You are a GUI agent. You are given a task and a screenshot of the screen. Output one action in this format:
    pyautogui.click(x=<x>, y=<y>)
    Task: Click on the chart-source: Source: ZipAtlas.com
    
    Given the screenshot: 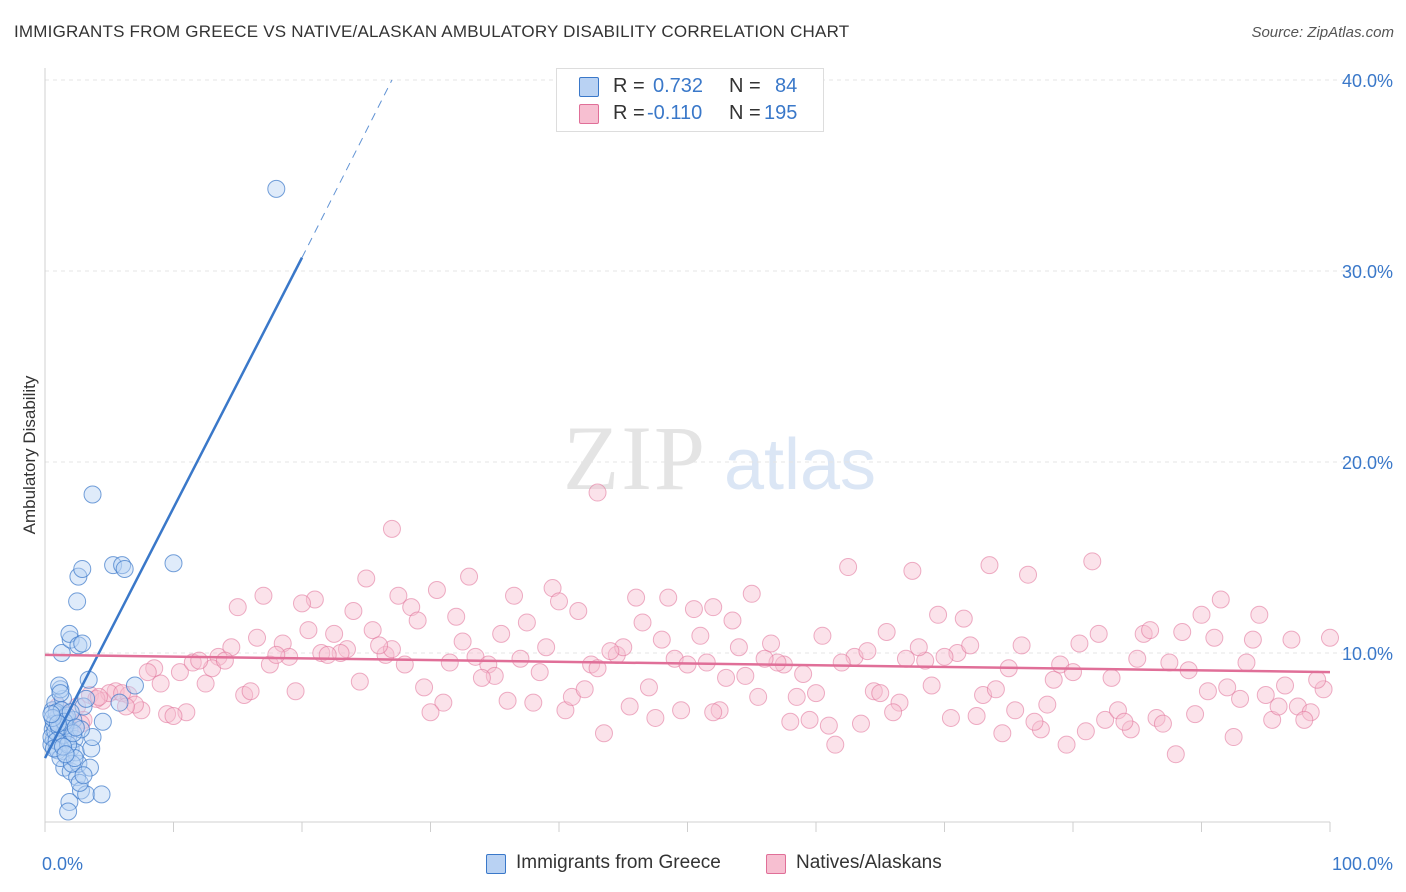 What is the action you would take?
    pyautogui.click(x=1322, y=32)
    